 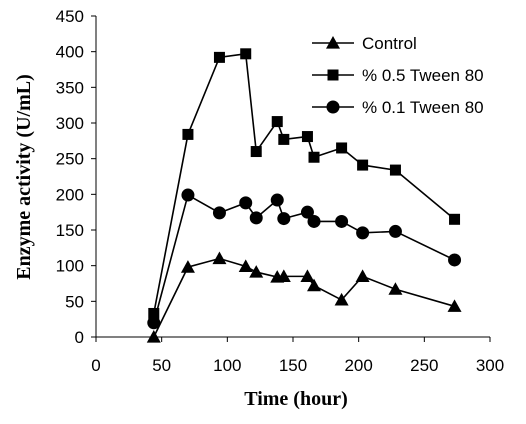 I want to click on legend-label: % 0.1 Tween 80, so click(x=423, y=107).